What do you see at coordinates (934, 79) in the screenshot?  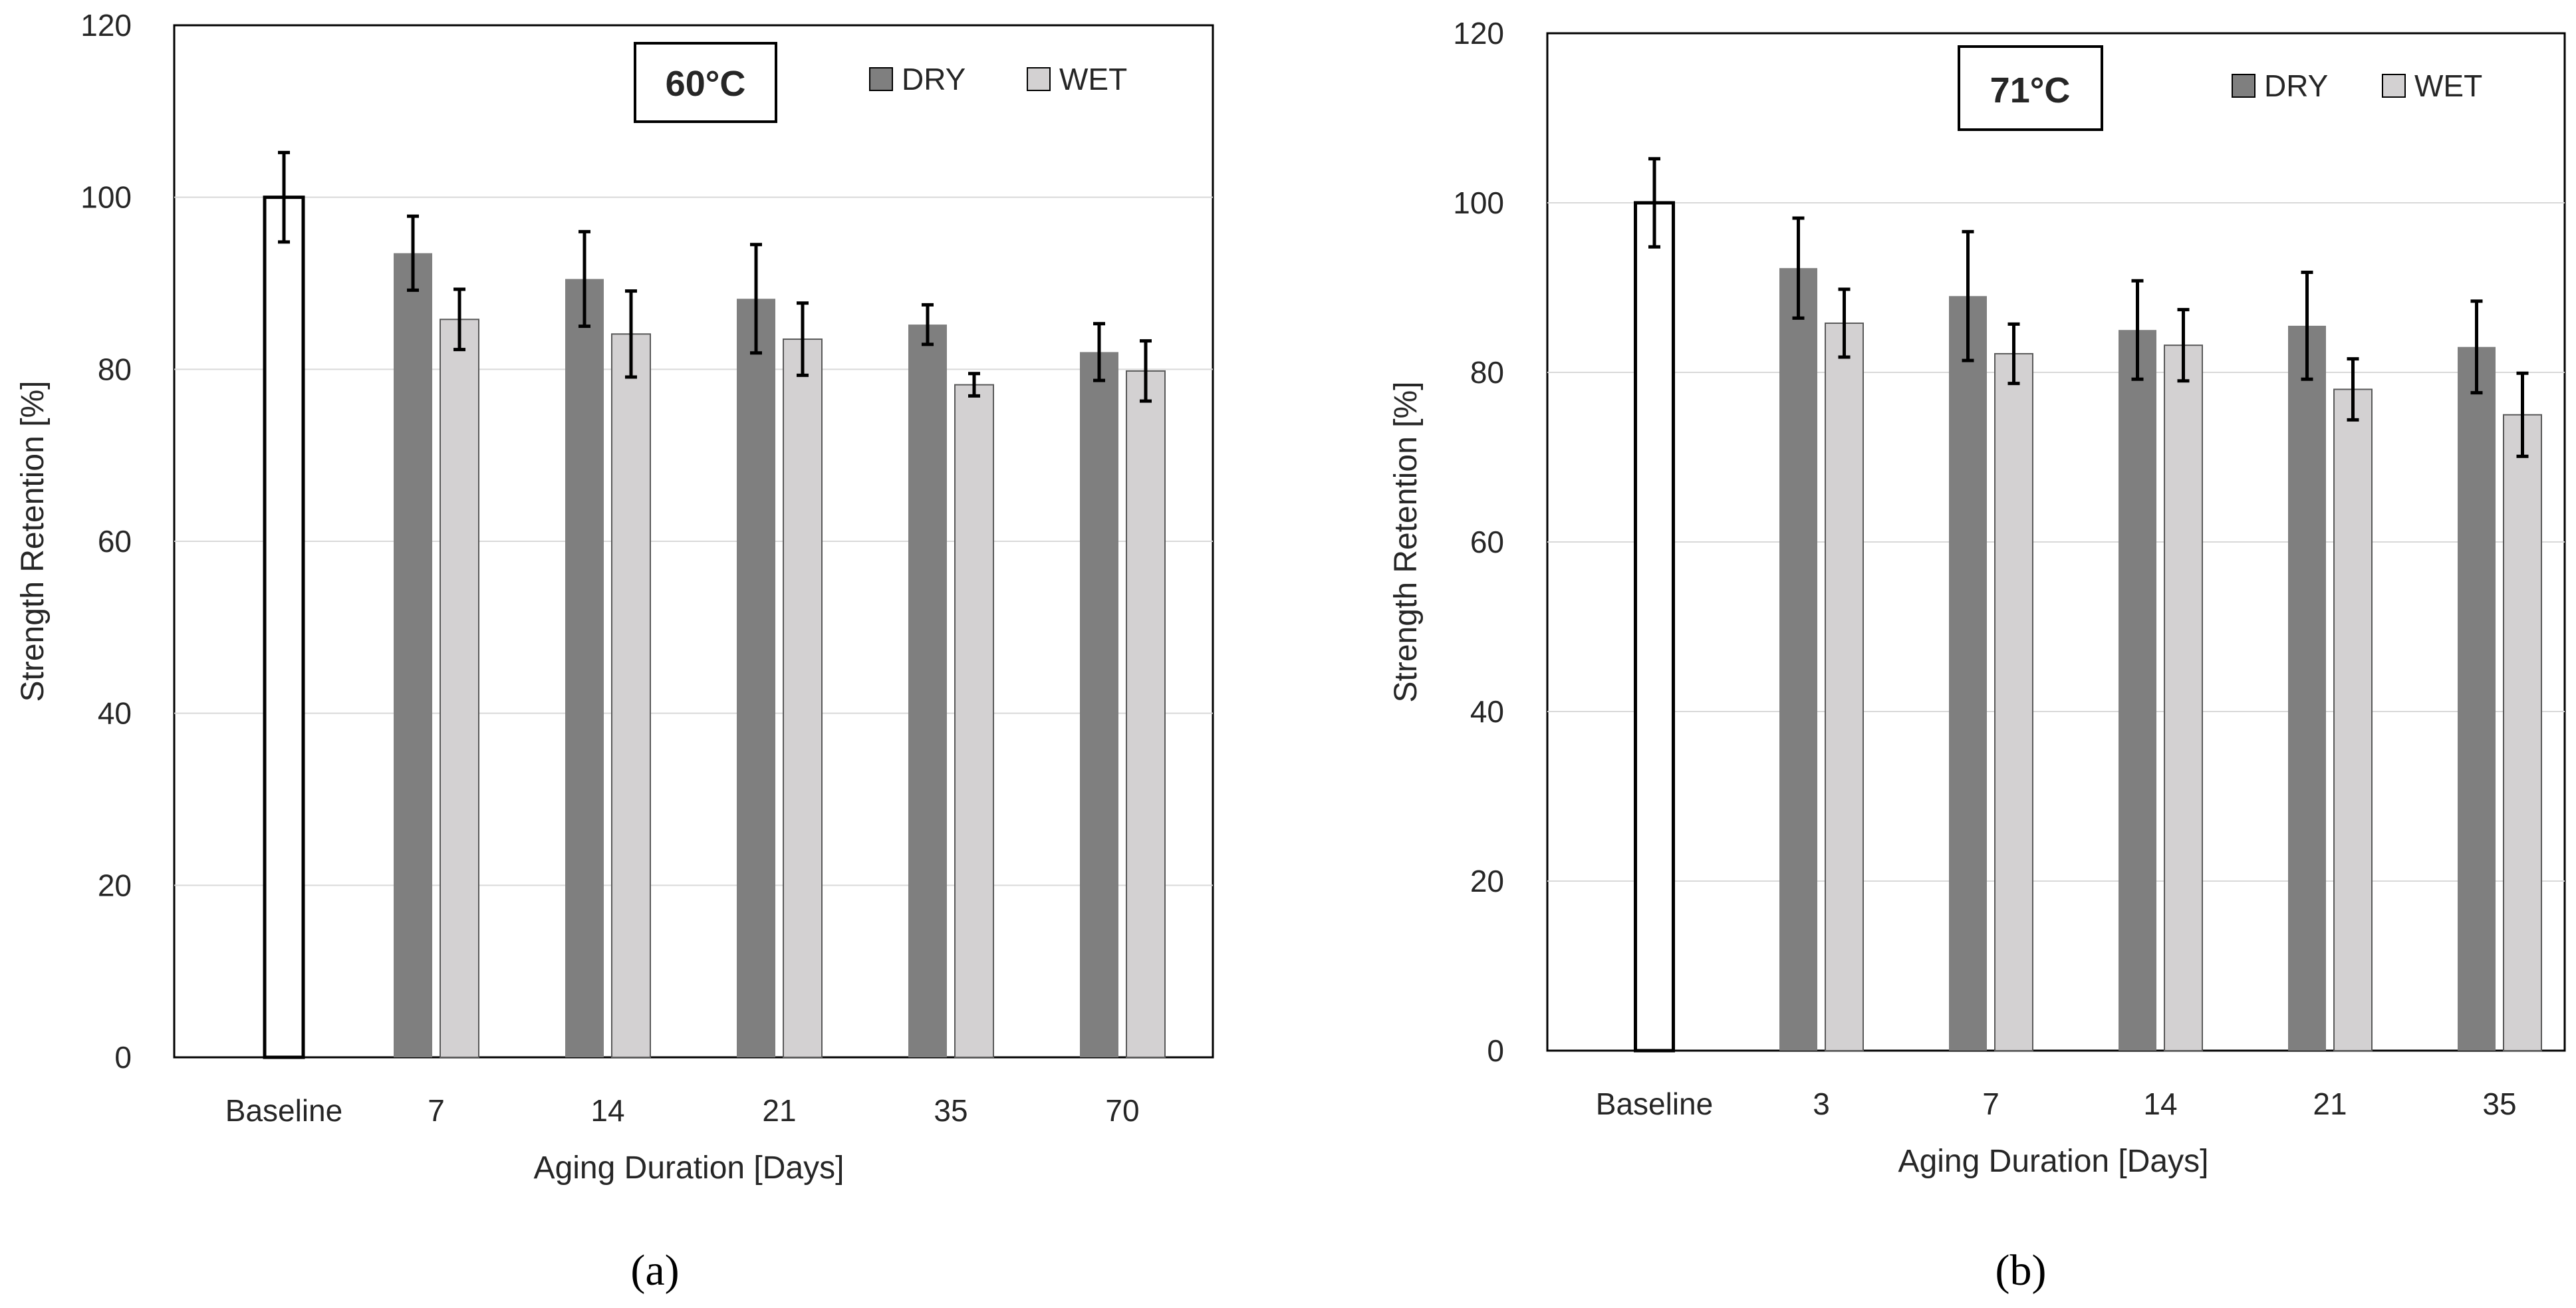 I see `legend-label-dry-a: DRY` at bounding box center [934, 79].